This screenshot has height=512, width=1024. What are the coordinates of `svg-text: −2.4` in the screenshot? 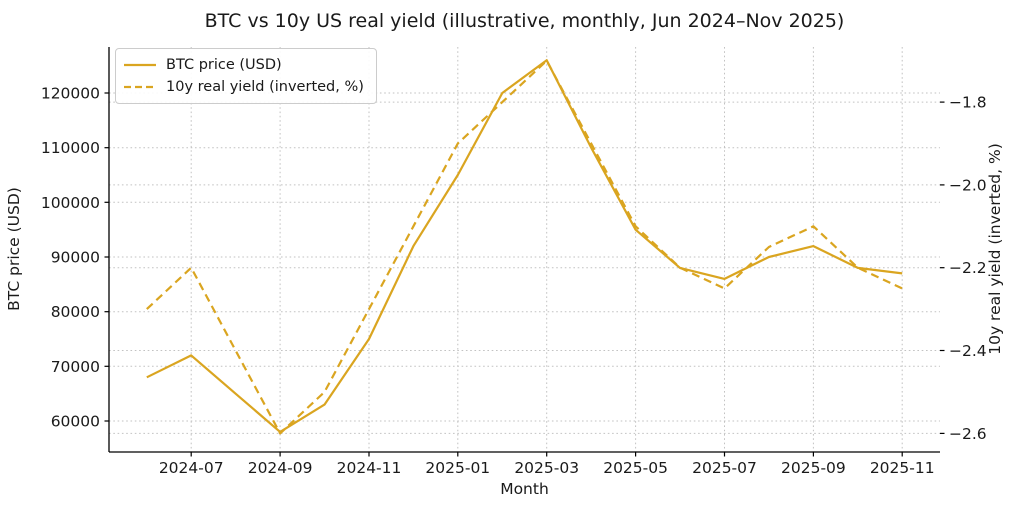 It's located at (968, 351).